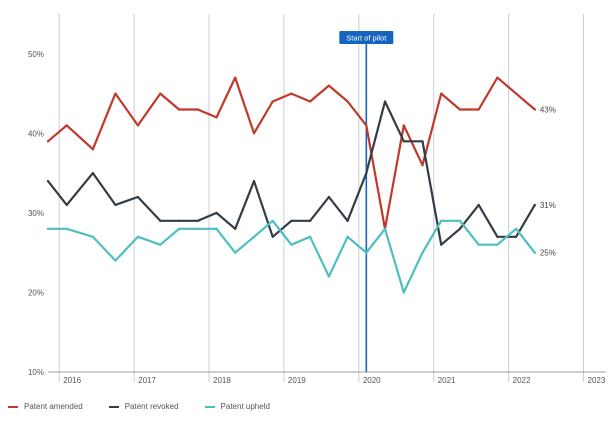 Image resolution: width=614 pixels, height=421 pixels. What do you see at coordinates (152, 406) in the screenshot?
I see `legend-label-patent-revoked: Patent revoked` at bounding box center [152, 406].